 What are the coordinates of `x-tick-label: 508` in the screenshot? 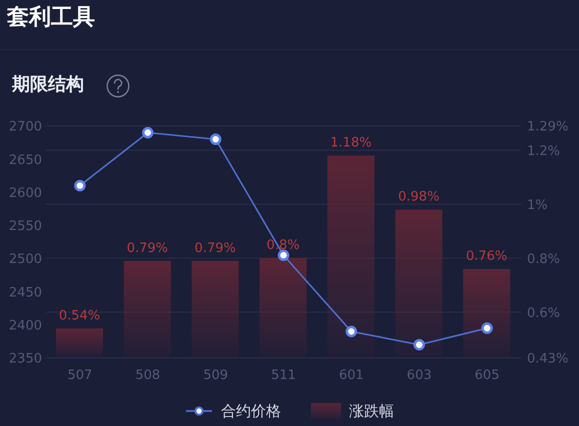 It's located at (147, 376).